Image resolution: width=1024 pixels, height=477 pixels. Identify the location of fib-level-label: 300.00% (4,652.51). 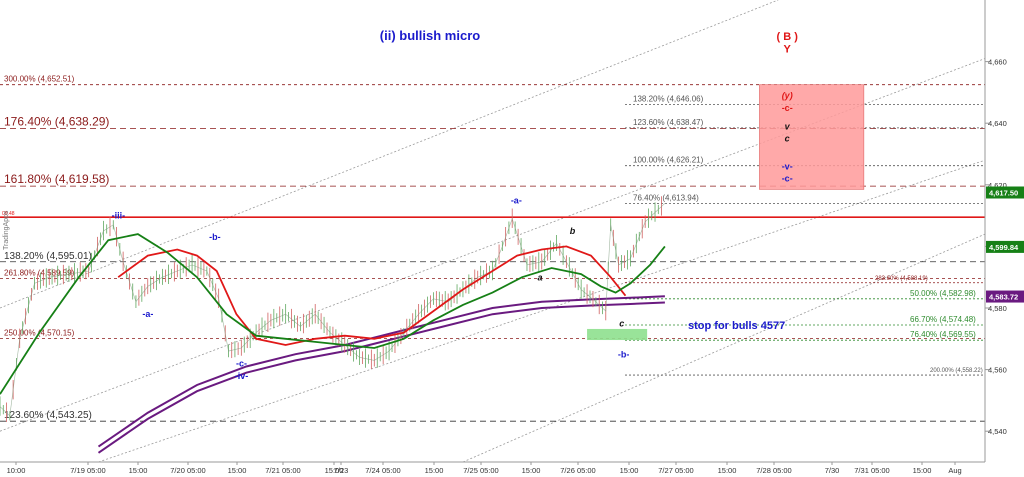
(39, 79).